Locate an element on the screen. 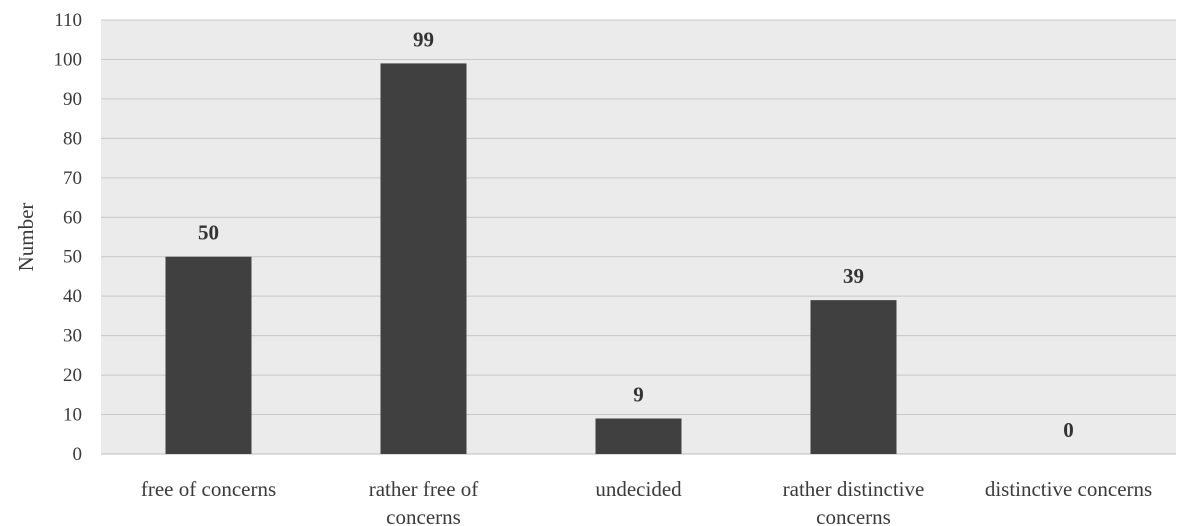  x-category-label-line: free of concerns is located at coordinates (208, 489).